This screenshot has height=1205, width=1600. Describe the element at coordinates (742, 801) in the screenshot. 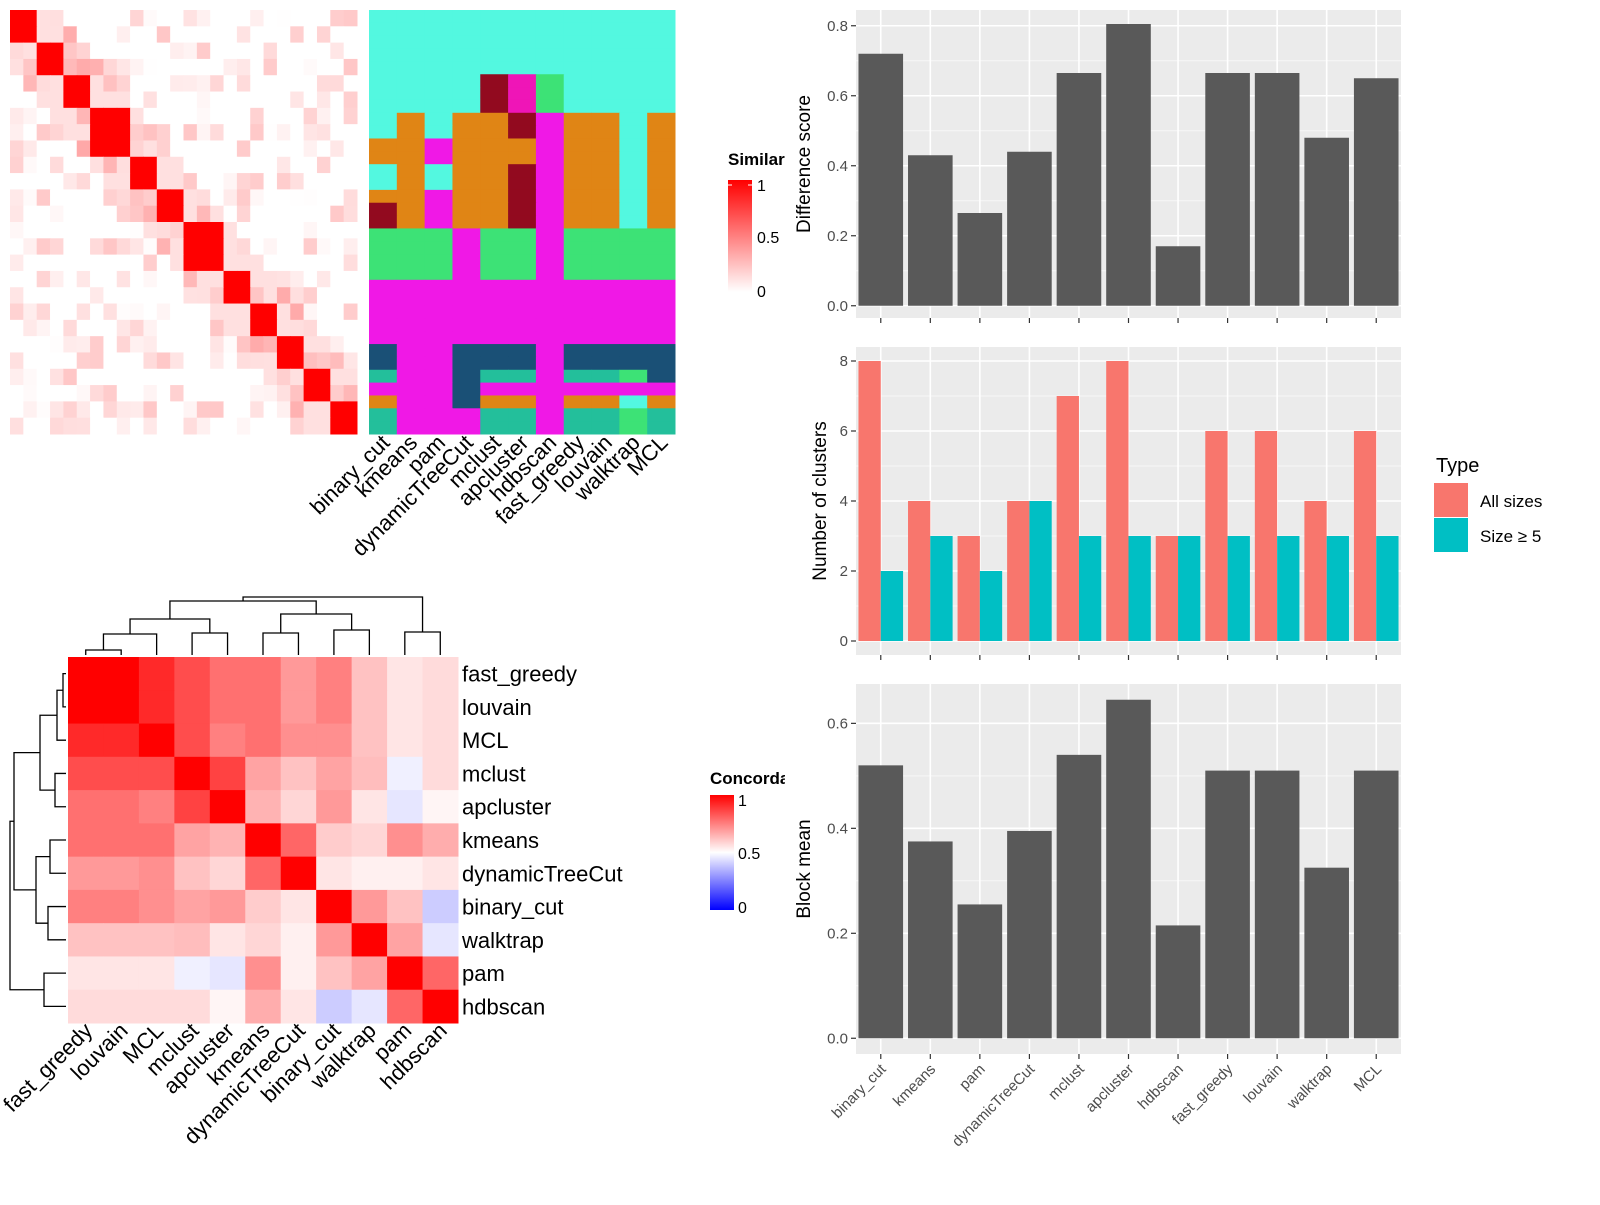

I see `concordance-tick-1: 1` at that location.